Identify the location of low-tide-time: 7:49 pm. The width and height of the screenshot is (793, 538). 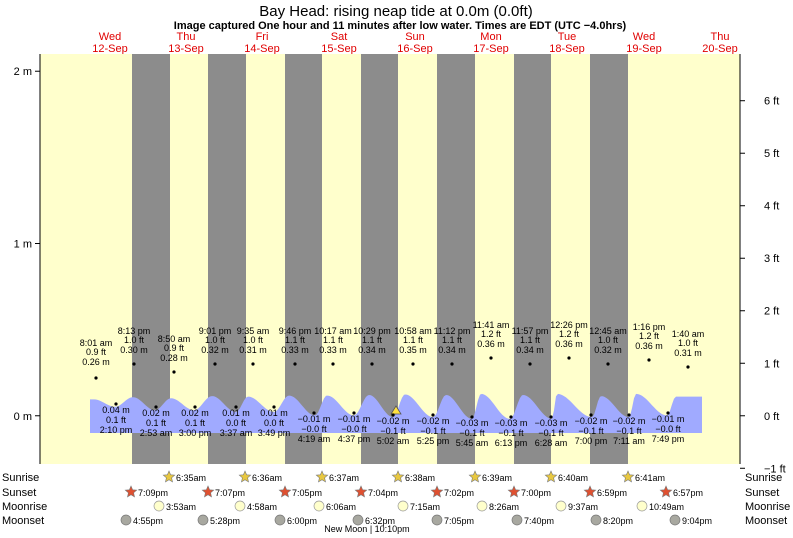
(668, 439).